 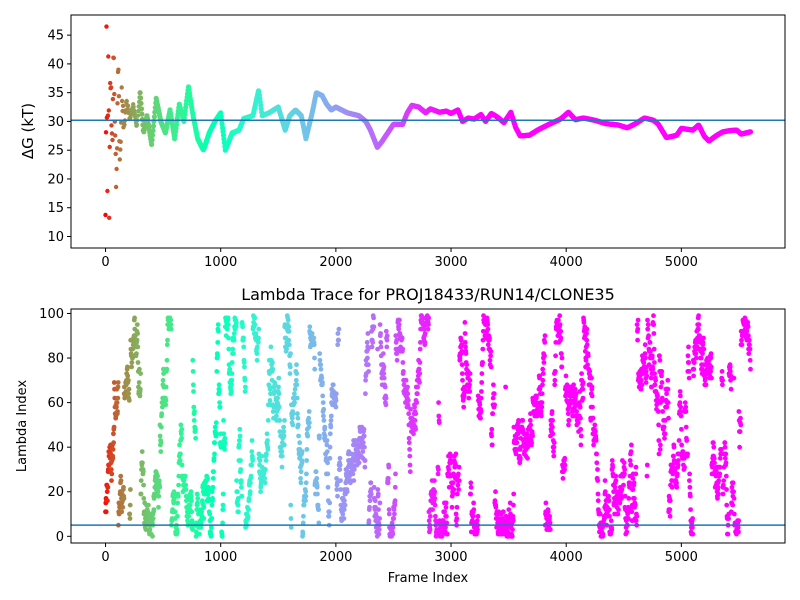 What do you see at coordinates (55, 151) in the screenshot?
I see `y-tick-label: 25` at bounding box center [55, 151].